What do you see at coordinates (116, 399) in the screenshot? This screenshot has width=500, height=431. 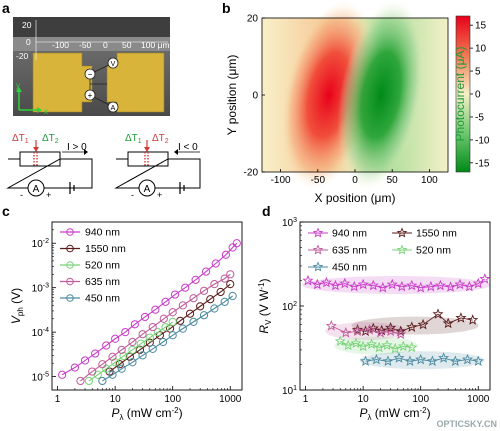 I see `x-tick-label: 10` at bounding box center [116, 399].